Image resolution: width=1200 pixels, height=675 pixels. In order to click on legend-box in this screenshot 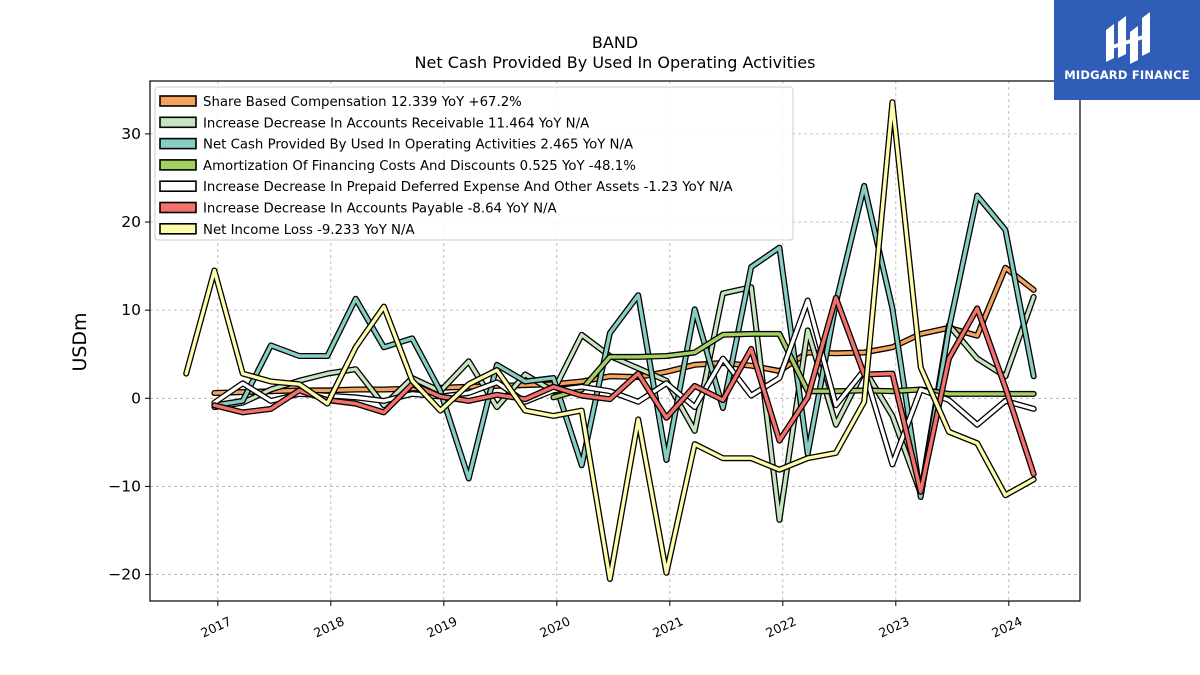, I will do `click(474, 163)`.